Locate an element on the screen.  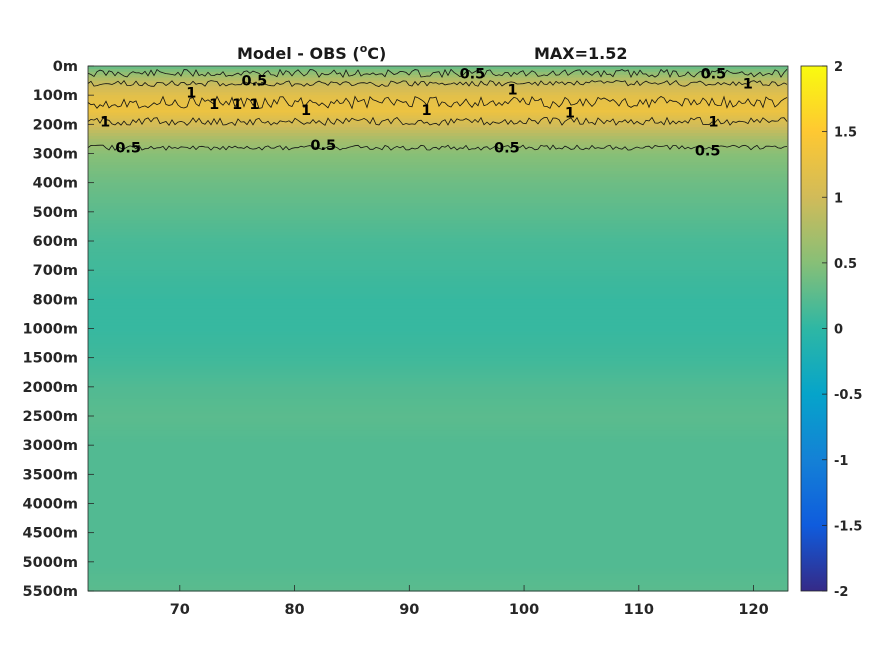
x-tick-label: 90 is located at coordinates (409, 610).